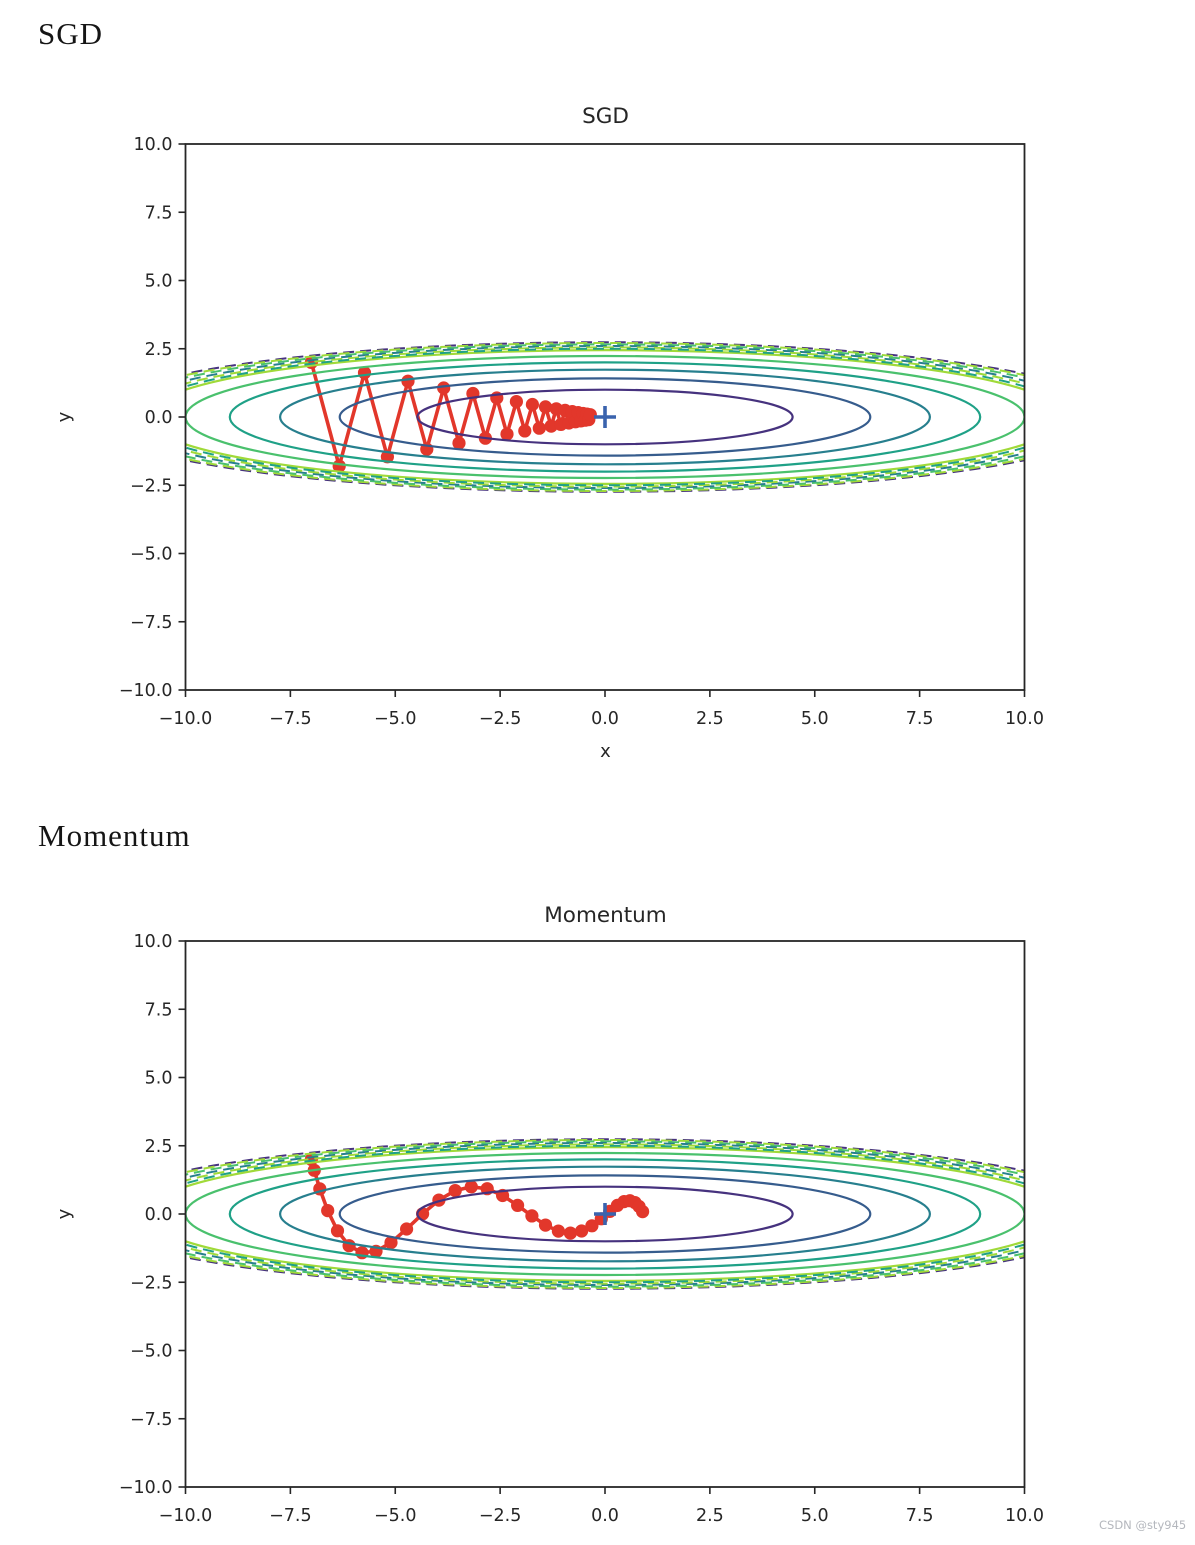  What do you see at coordinates (605, 915) in the screenshot?
I see `chart-title-momentum: Momentum` at bounding box center [605, 915].